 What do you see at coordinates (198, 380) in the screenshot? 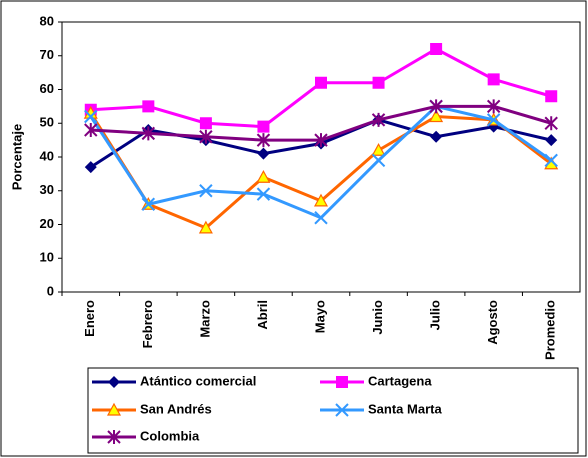
I see `legend-label: Atántico comercial` at bounding box center [198, 380].